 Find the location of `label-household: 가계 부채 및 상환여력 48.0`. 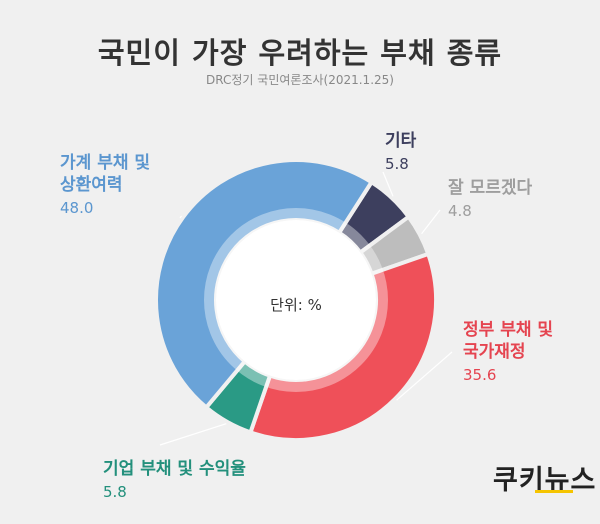

label-household: 가계 부채 및 상환여력 48.0 is located at coordinates (105, 185).